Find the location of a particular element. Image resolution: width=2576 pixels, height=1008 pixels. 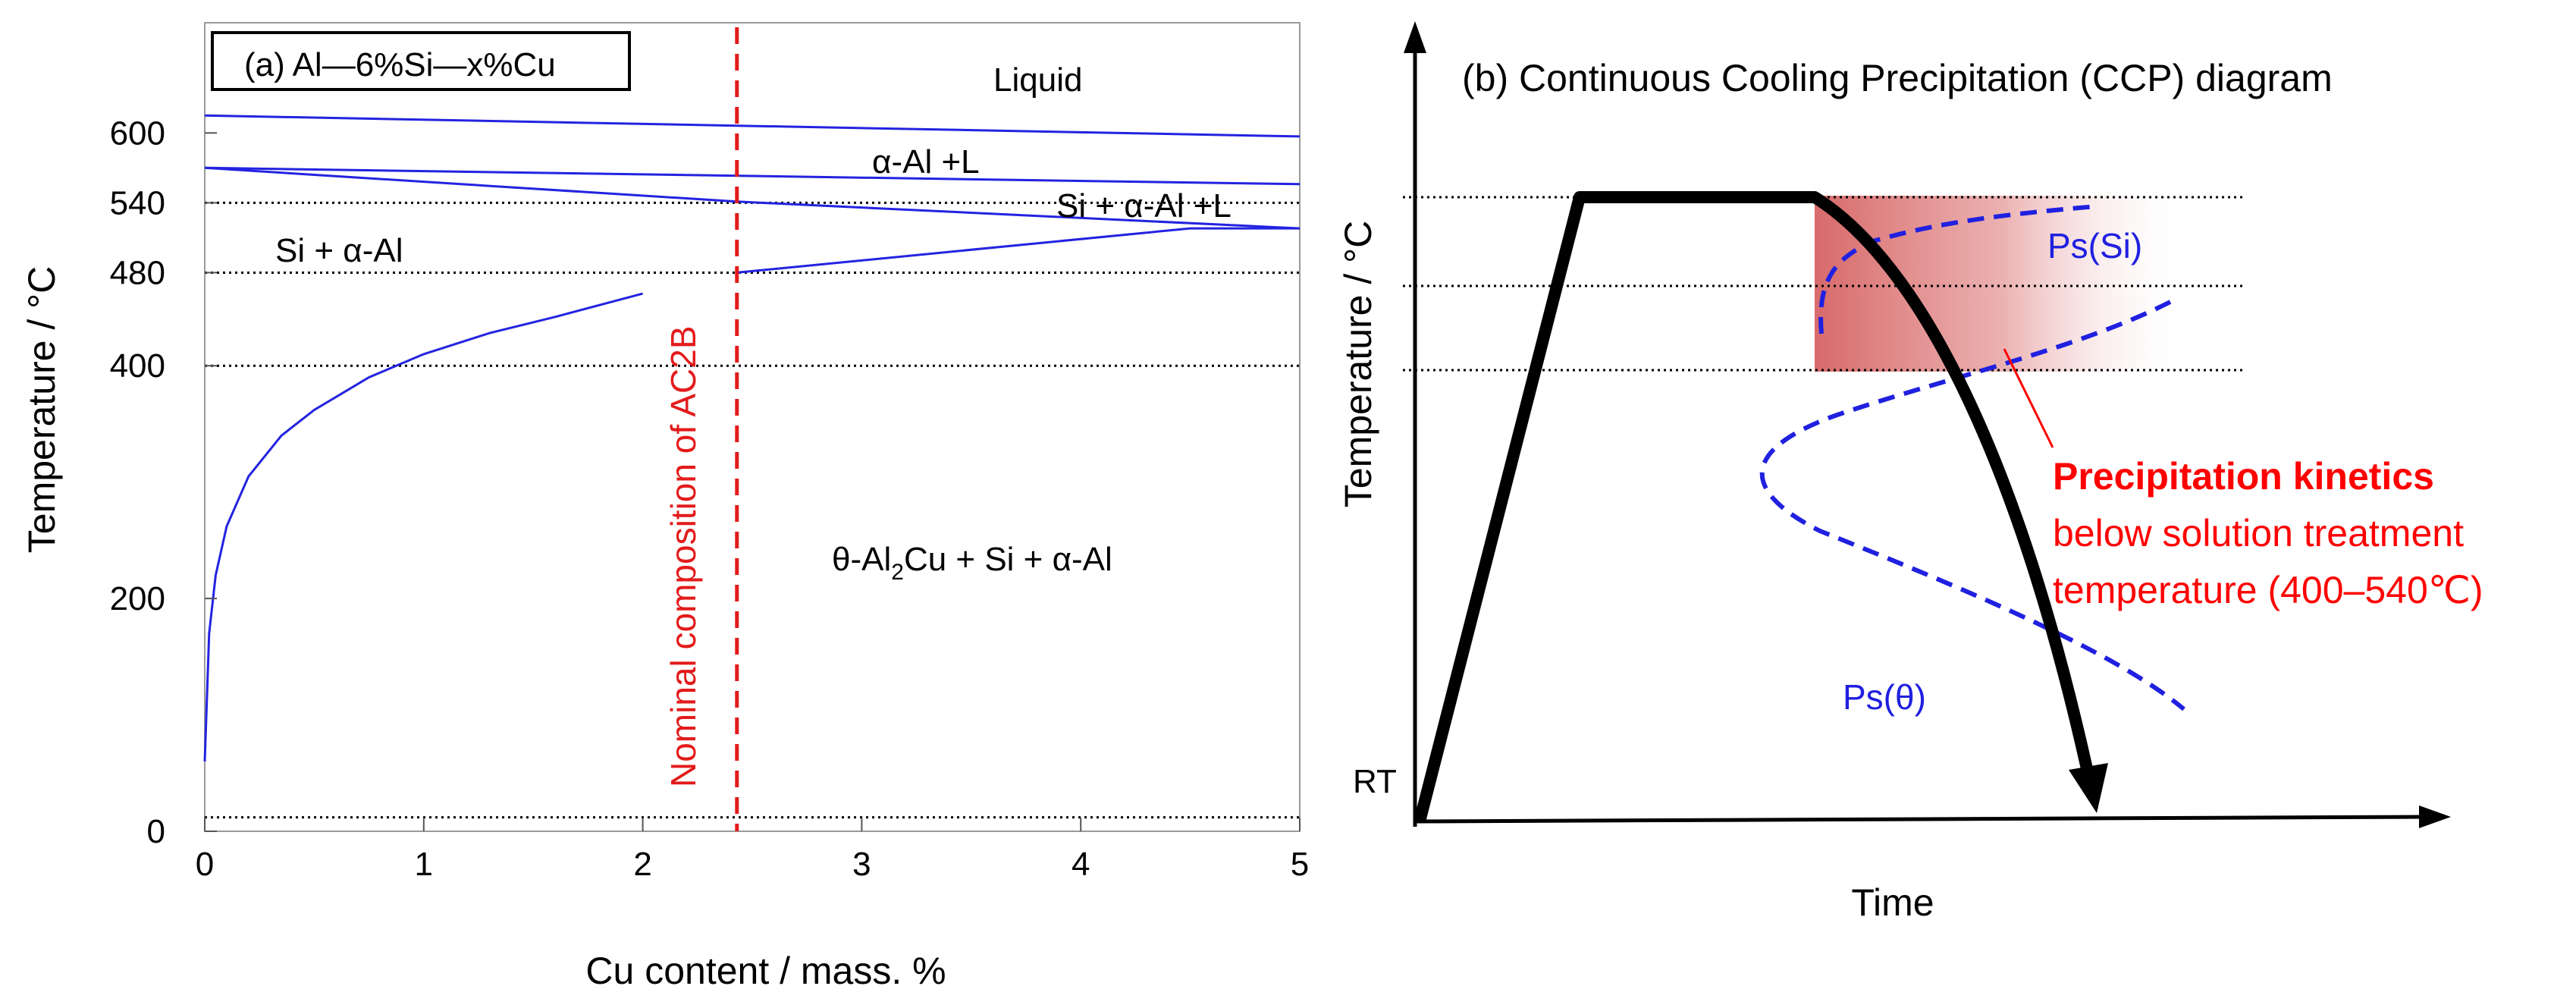

boundary-ternary-line is located at coordinates (1018, 251).